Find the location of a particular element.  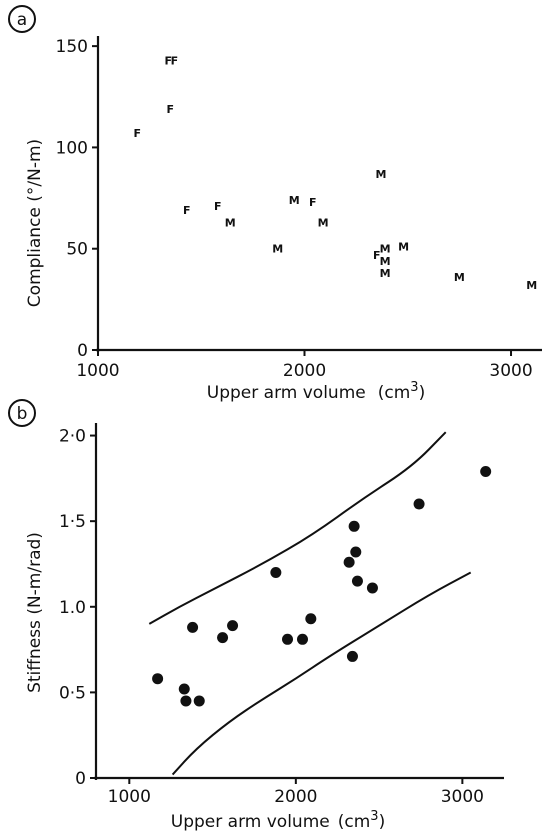

panel-b-x-tick-label: 2000 is located at coordinates (295, 797).